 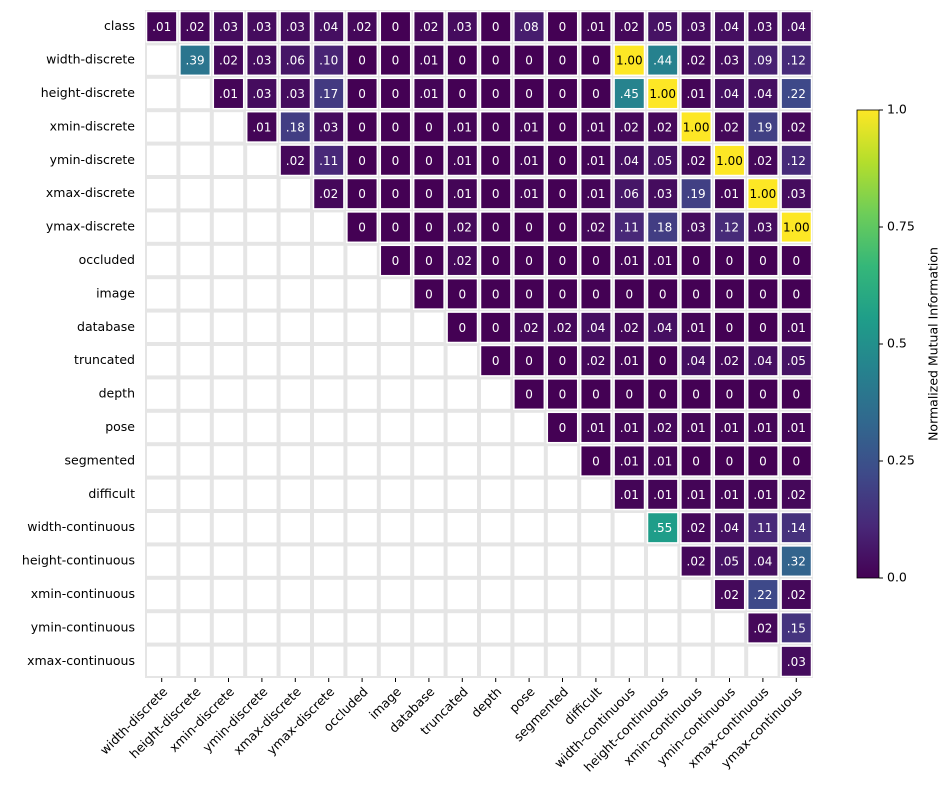 What do you see at coordinates (897, 109) in the screenshot?
I see `colorbar-tick-label: 1.0` at bounding box center [897, 109].